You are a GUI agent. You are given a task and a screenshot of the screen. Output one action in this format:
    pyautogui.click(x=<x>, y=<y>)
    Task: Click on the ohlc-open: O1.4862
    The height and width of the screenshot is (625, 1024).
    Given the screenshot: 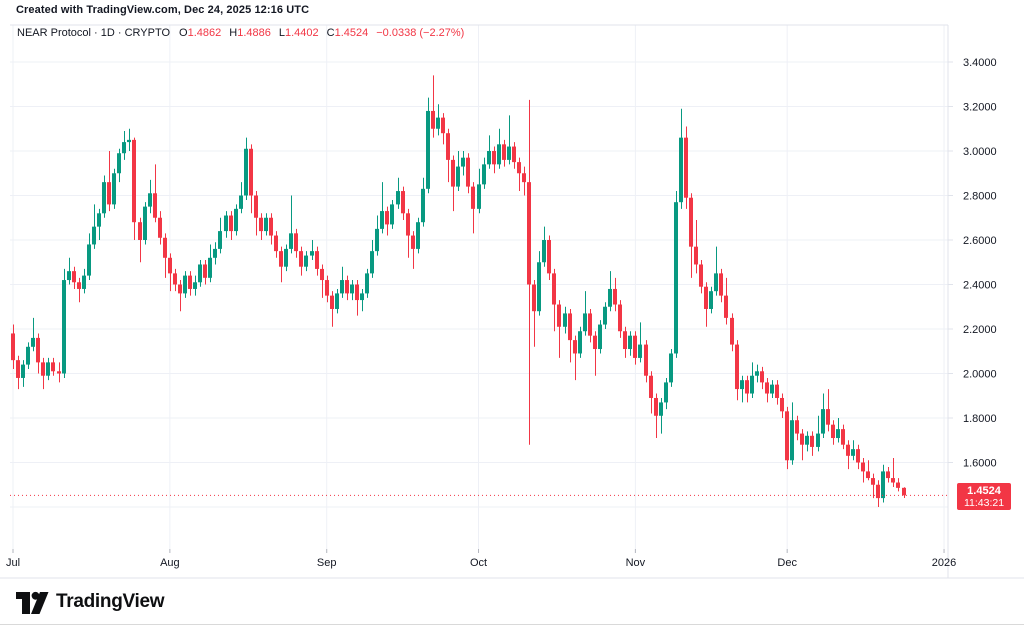 What is the action you would take?
    pyautogui.click(x=200, y=33)
    